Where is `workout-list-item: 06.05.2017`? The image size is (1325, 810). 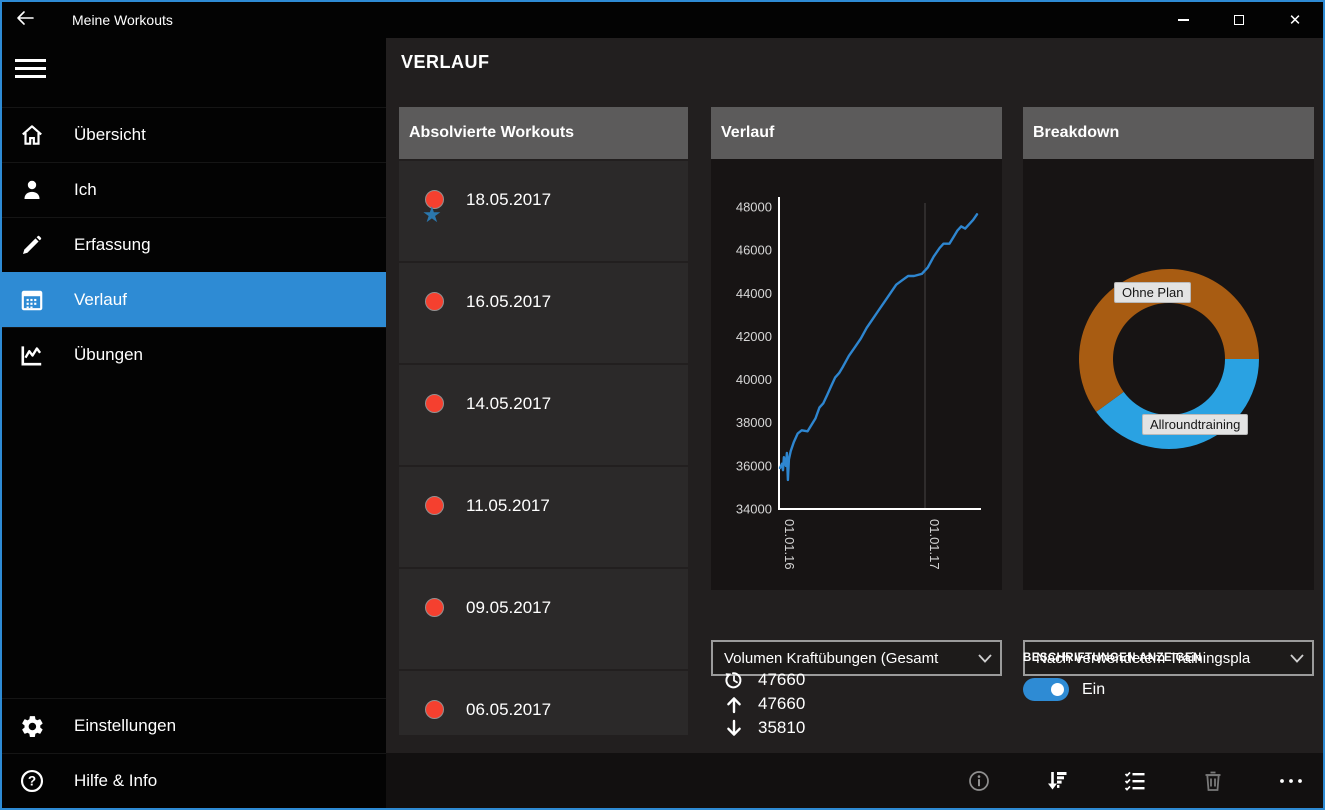 workout-list-item: 06.05.2017 is located at coordinates (543, 703).